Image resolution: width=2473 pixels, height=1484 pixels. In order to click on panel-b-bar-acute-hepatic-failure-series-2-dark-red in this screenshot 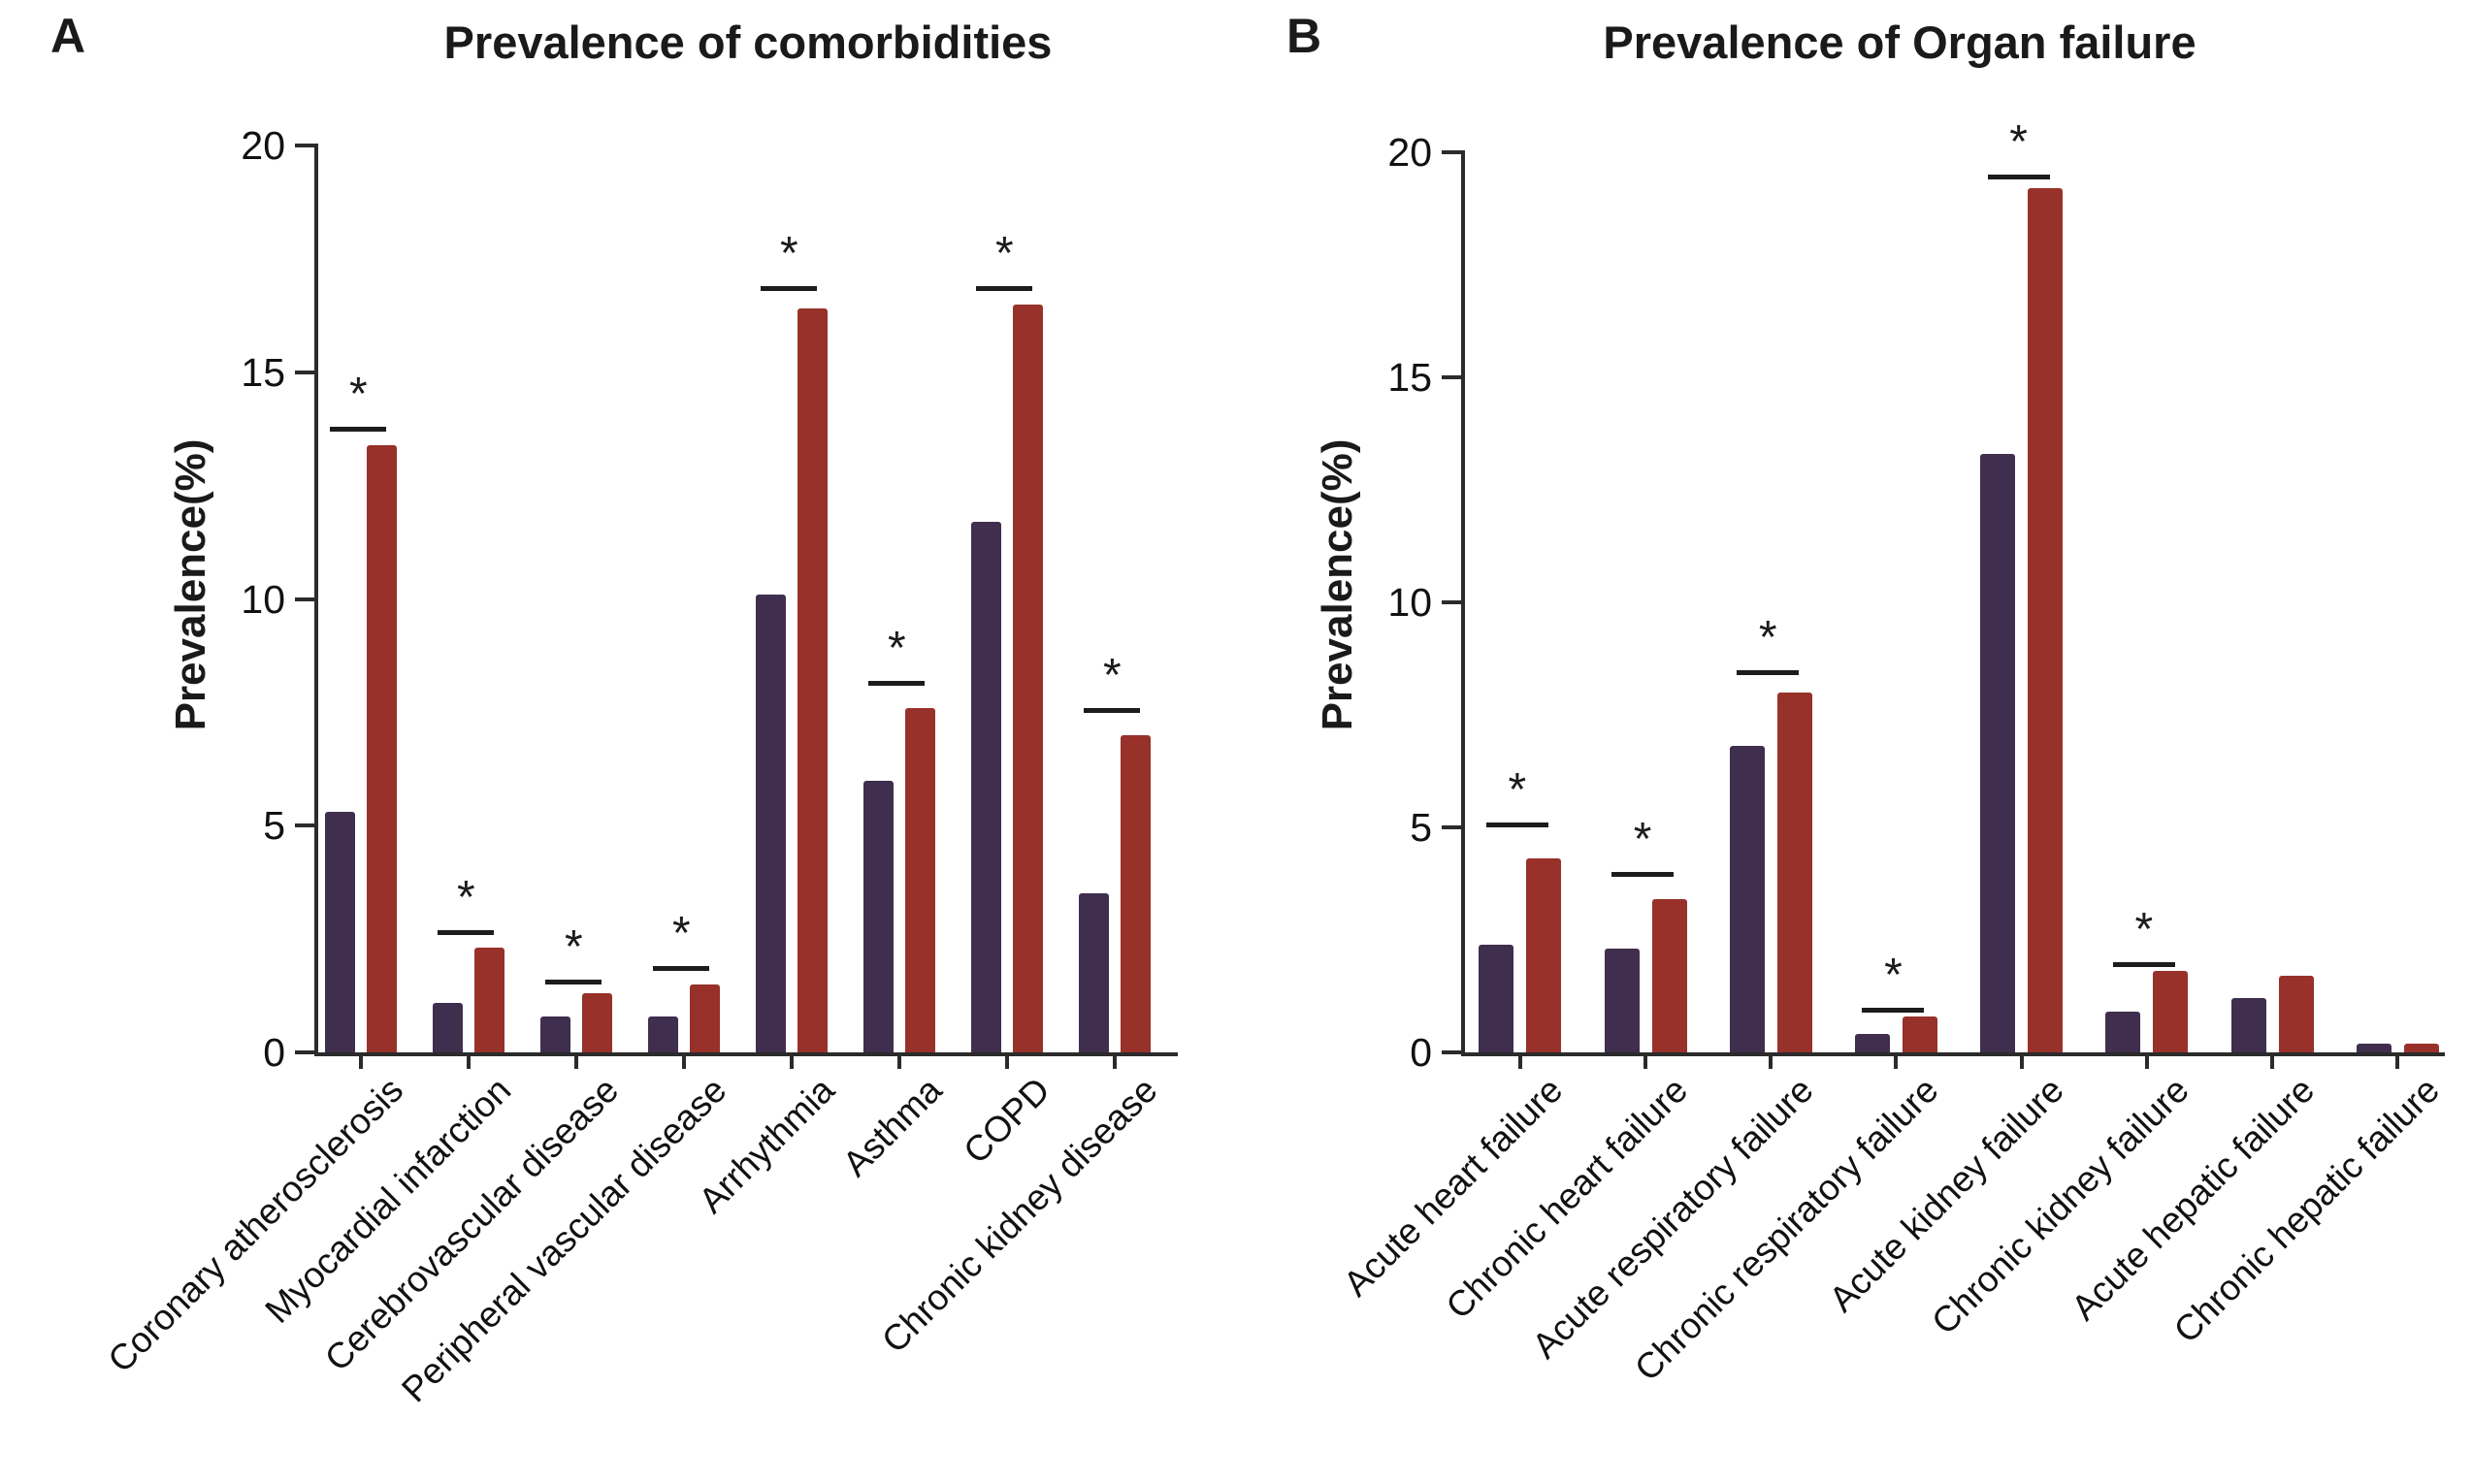, I will do `click(2296, 1014)`.